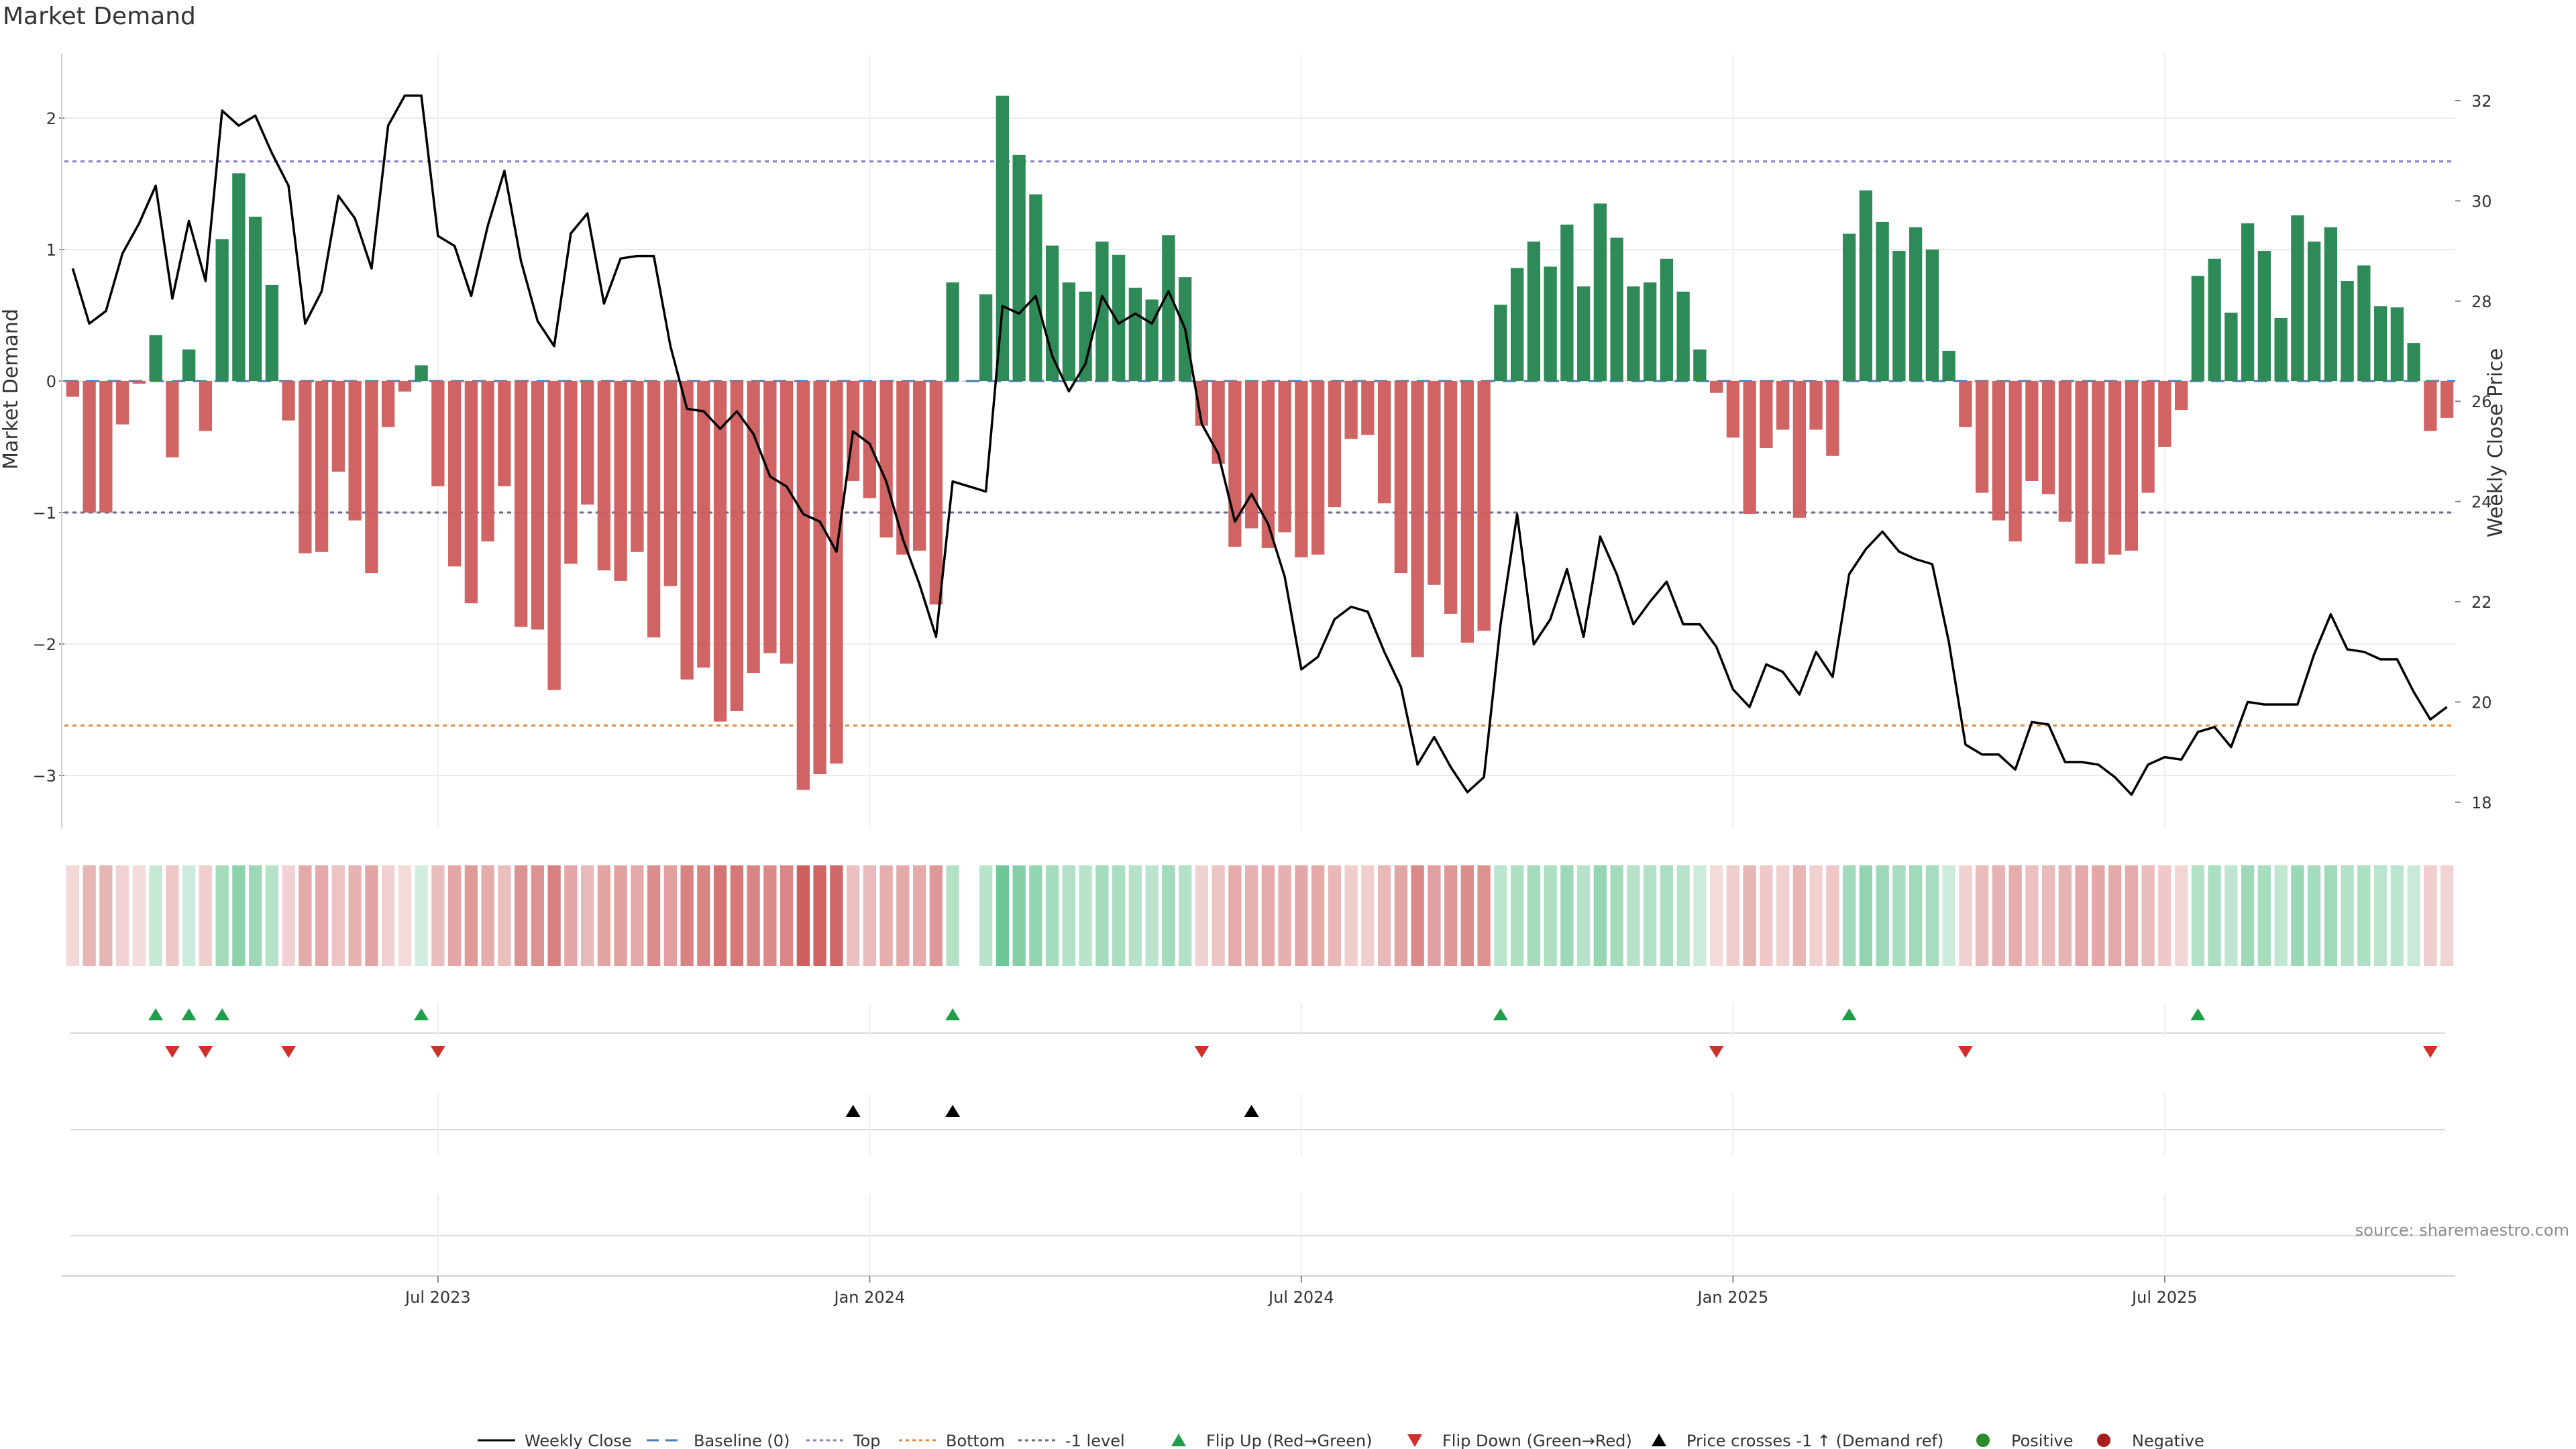  I want to click on y-tick-label-right: 30, so click(2481, 201).